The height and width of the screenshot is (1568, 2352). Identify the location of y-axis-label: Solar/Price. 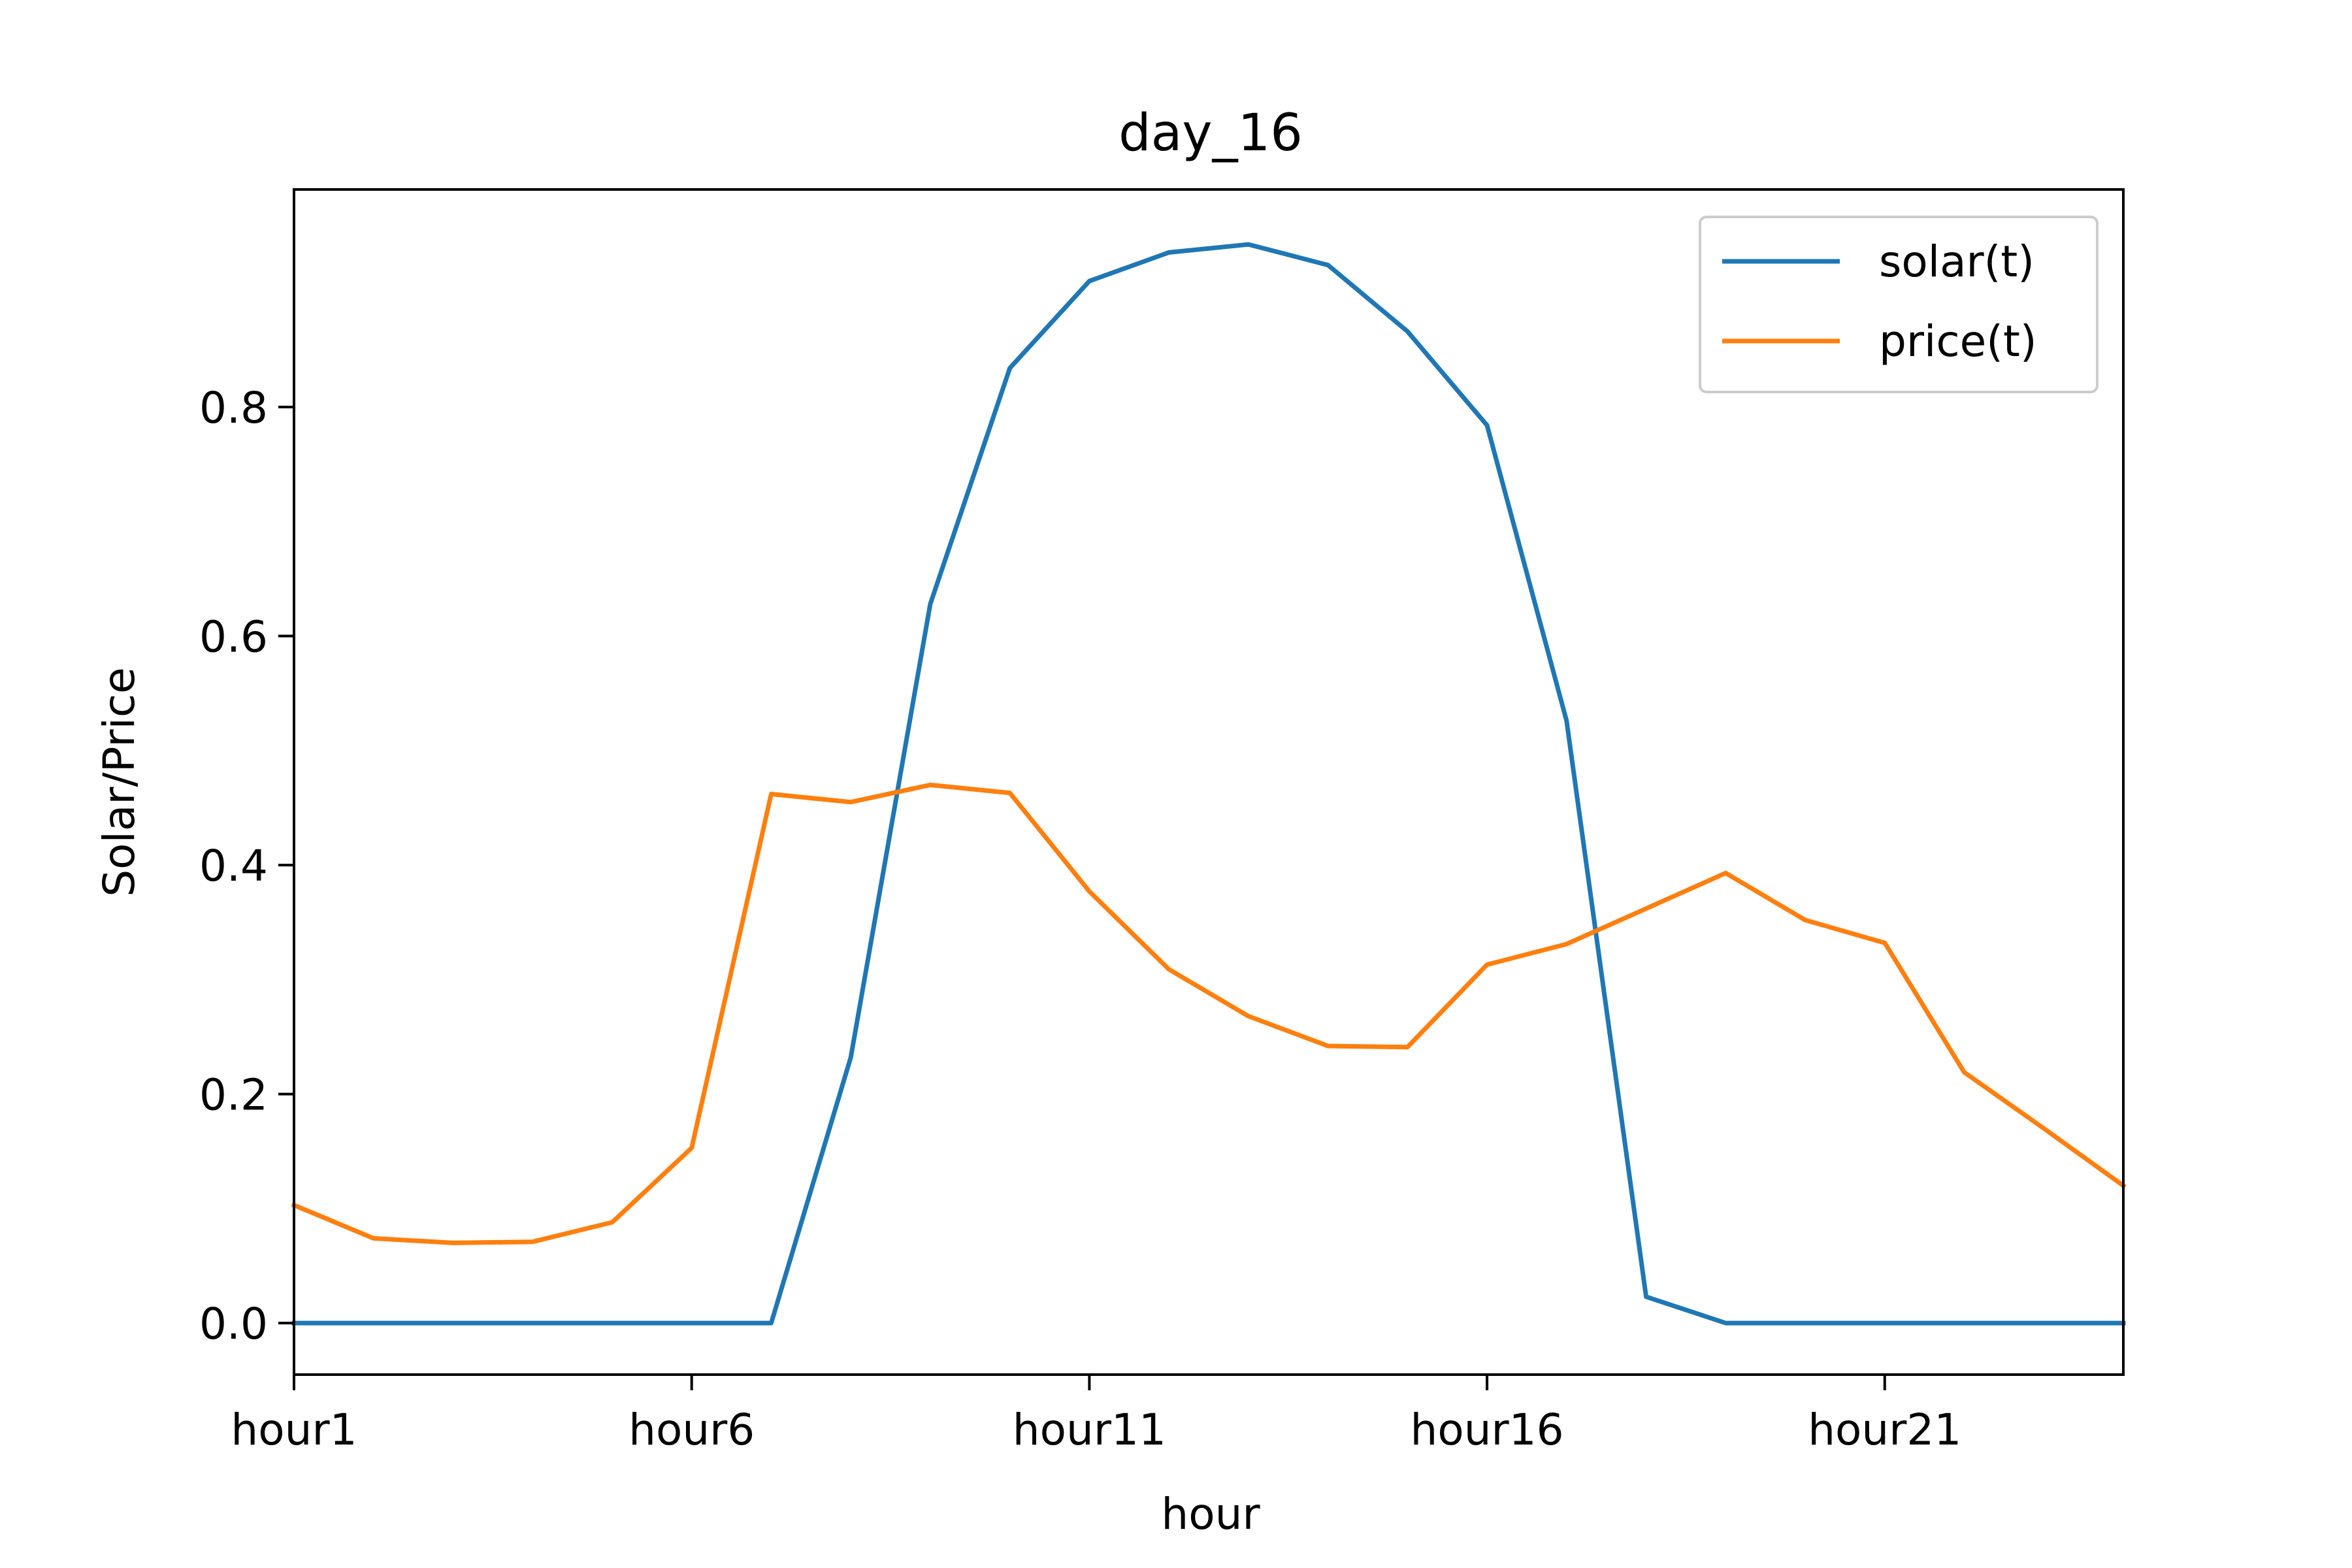
(119, 781).